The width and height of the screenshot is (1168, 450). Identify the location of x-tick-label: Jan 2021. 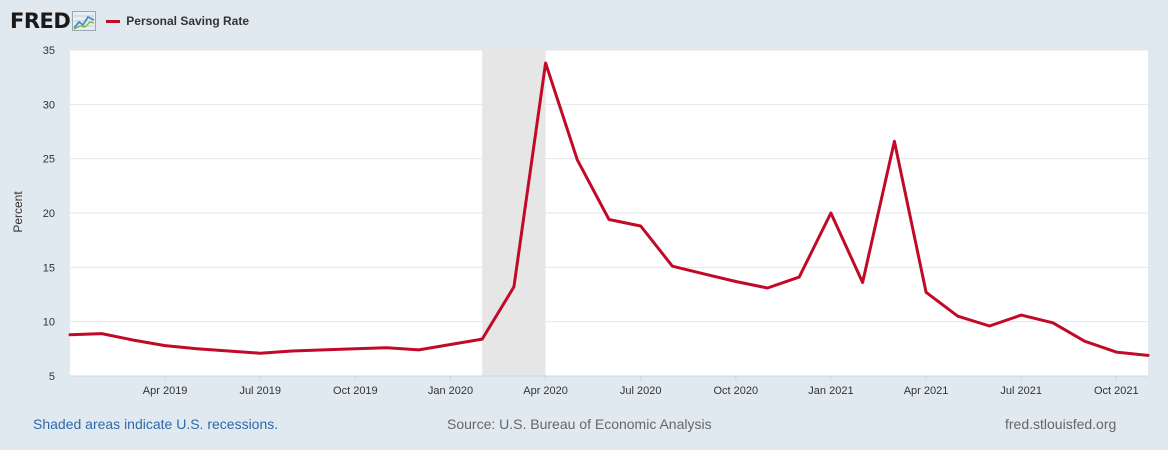
(830, 391).